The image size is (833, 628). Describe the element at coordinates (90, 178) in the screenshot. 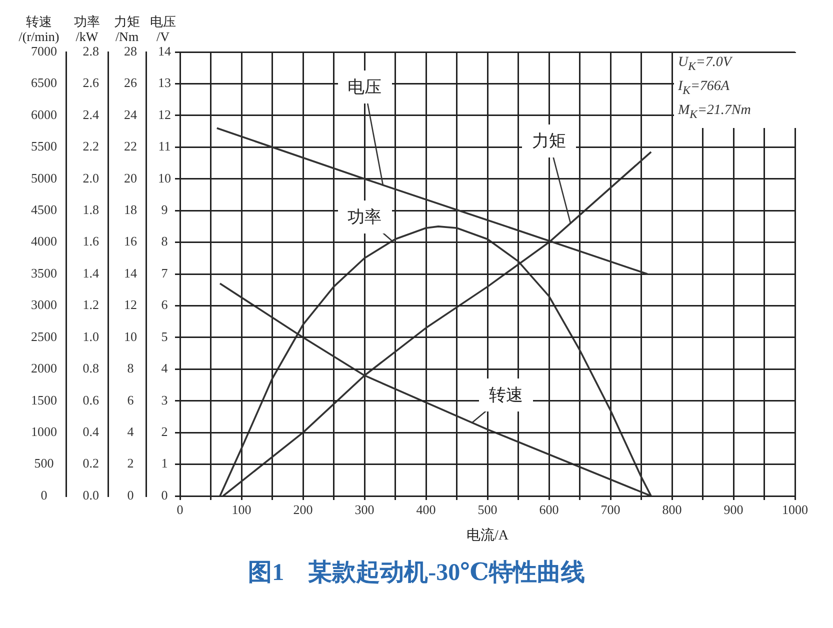

I see `y2-tick-label: 2.0` at that location.